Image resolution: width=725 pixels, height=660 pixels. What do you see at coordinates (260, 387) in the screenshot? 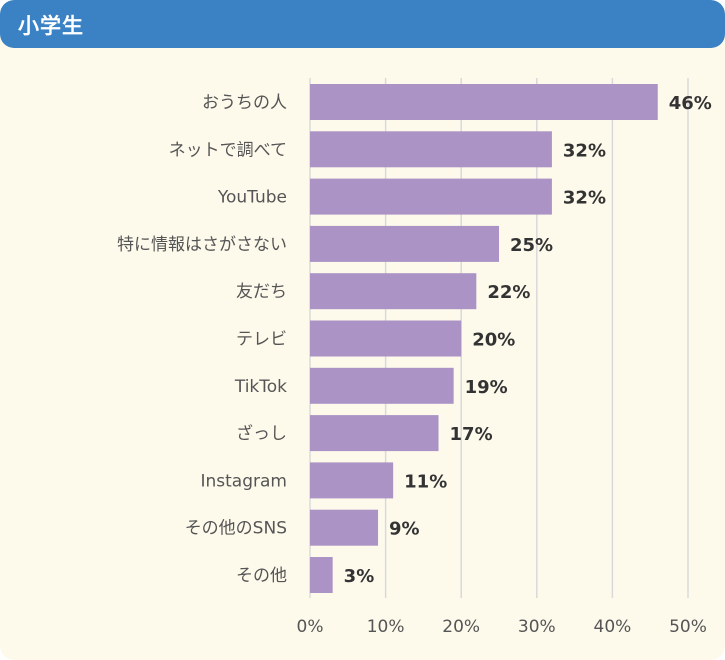
I see `category-label: TikTok` at bounding box center [260, 387].